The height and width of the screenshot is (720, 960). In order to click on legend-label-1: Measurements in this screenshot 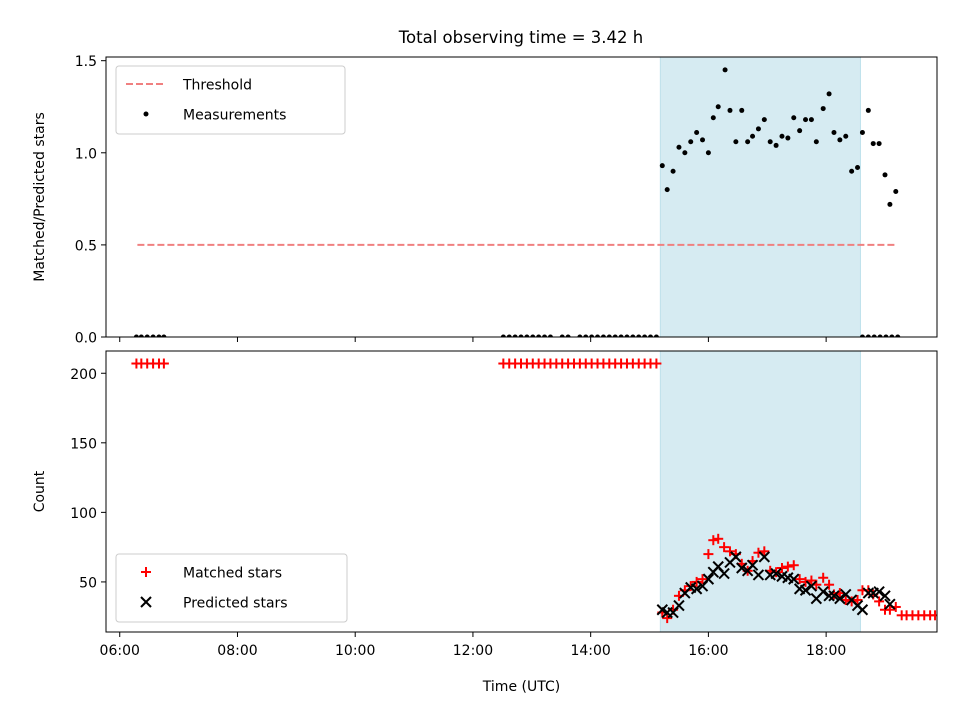, I will do `click(234, 116)`.